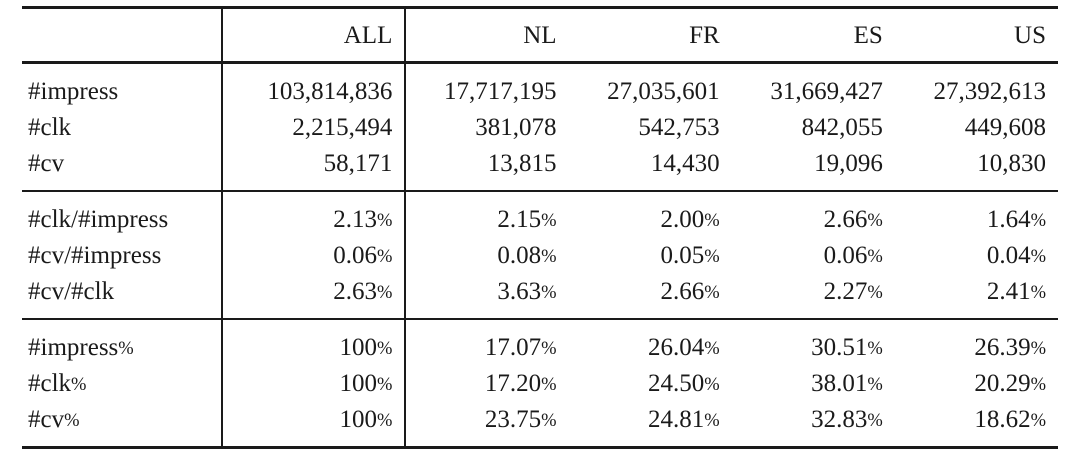 The image size is (1080, 465). I want to click on row-label: #cv/#impress, so click(95, 255).